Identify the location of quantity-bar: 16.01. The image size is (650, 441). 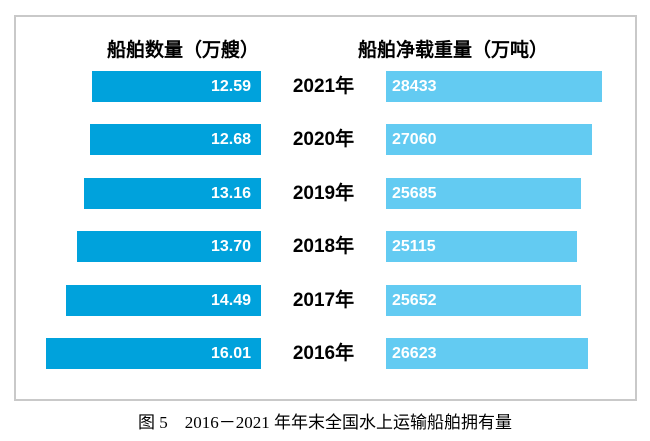
(153, 353).